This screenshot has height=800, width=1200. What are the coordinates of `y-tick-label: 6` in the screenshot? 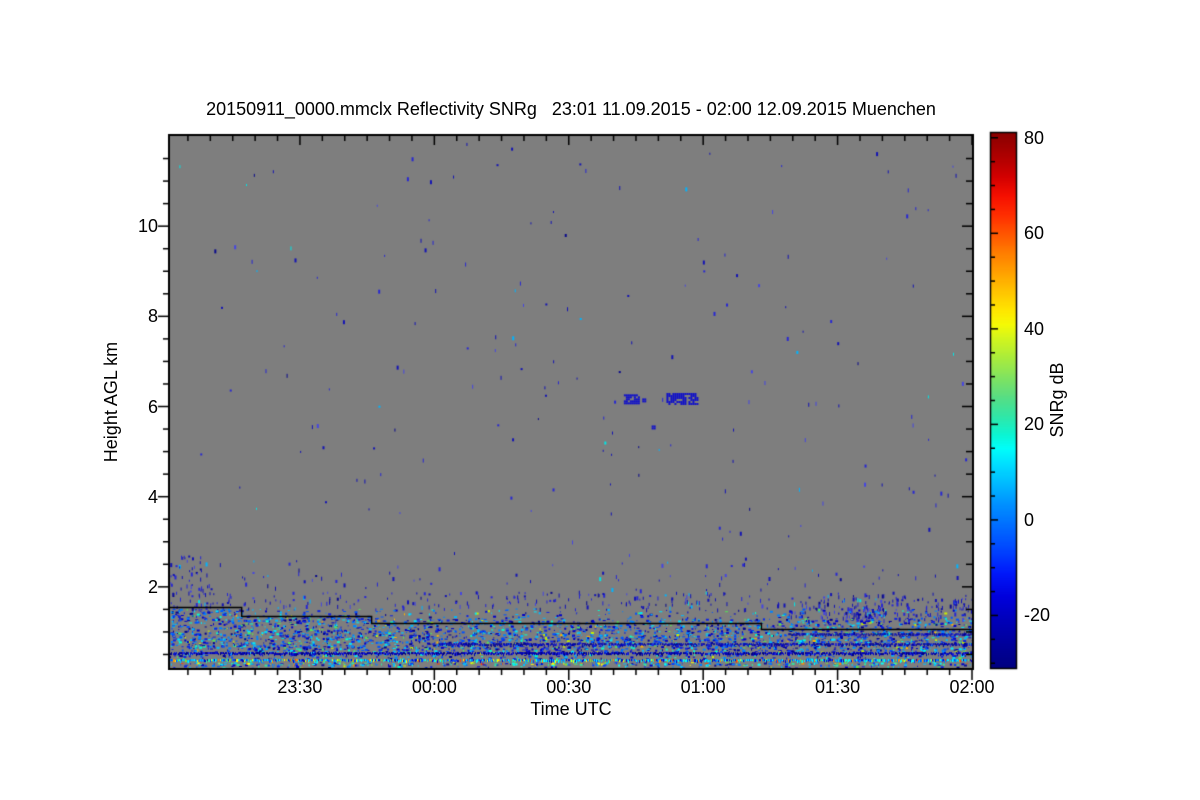 It's located at (152, 406).